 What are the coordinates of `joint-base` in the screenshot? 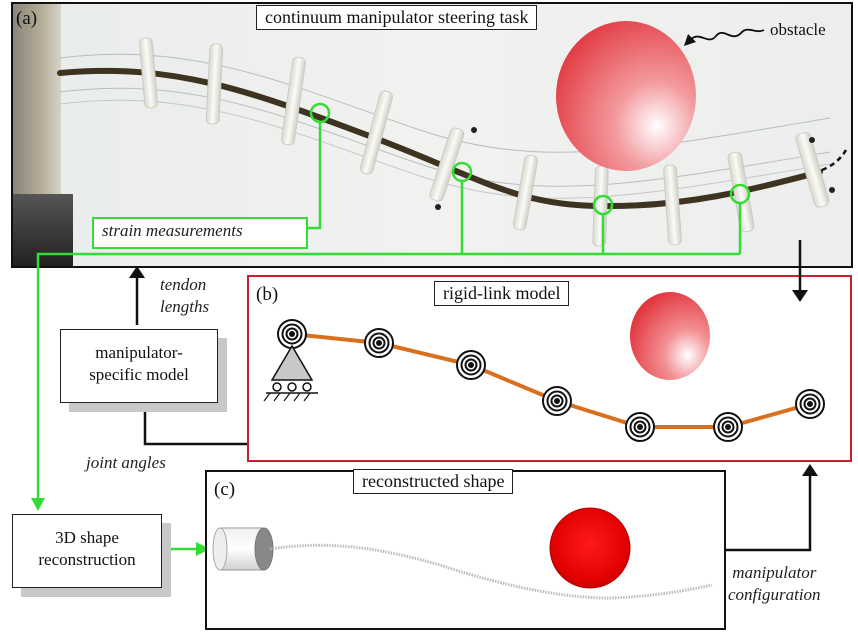 It's located at (292, 334).